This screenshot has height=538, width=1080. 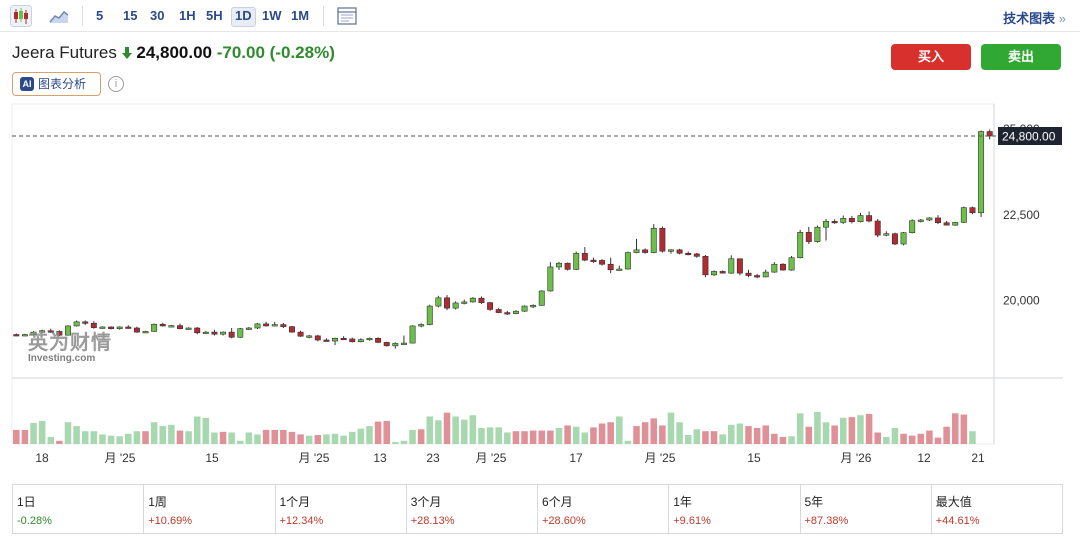 I want to click on ai-chart-analysis-button: AI 图表分析, so click(x=56, y=84).